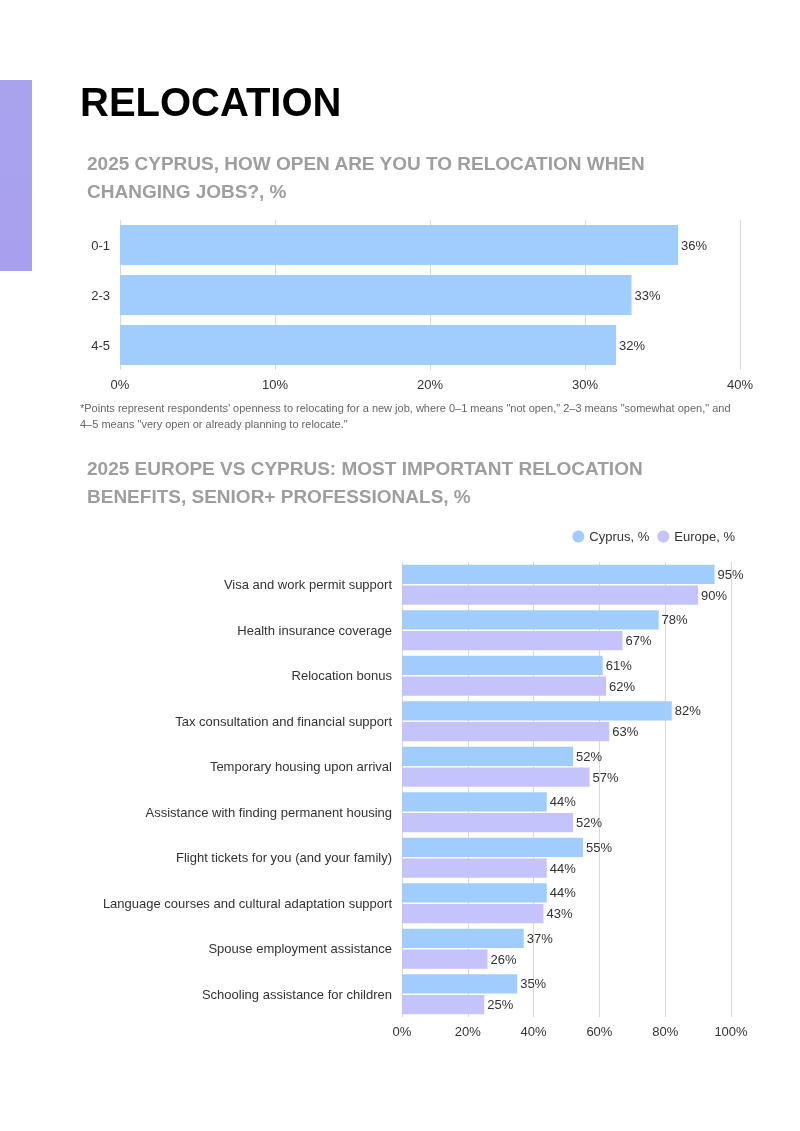 The image size is (800, 1131). Describe the element at coordinates (275, 384) in the screenshot. I see `x-tick-label: 10%` at that location.